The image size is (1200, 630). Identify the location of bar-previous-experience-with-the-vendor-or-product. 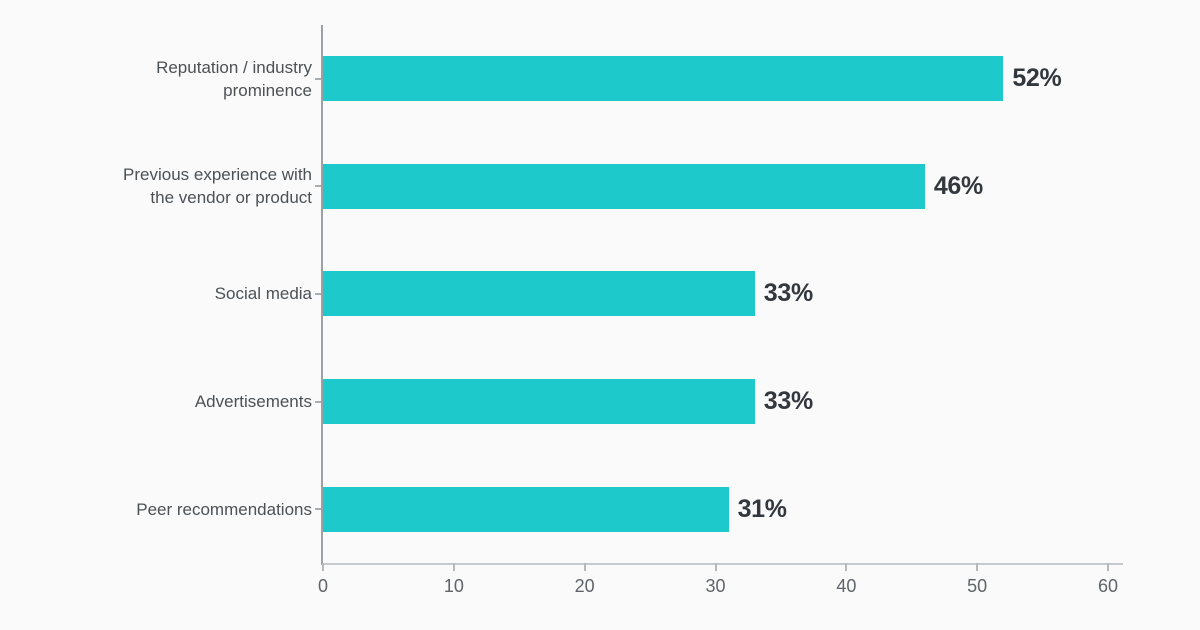
(624, 186).